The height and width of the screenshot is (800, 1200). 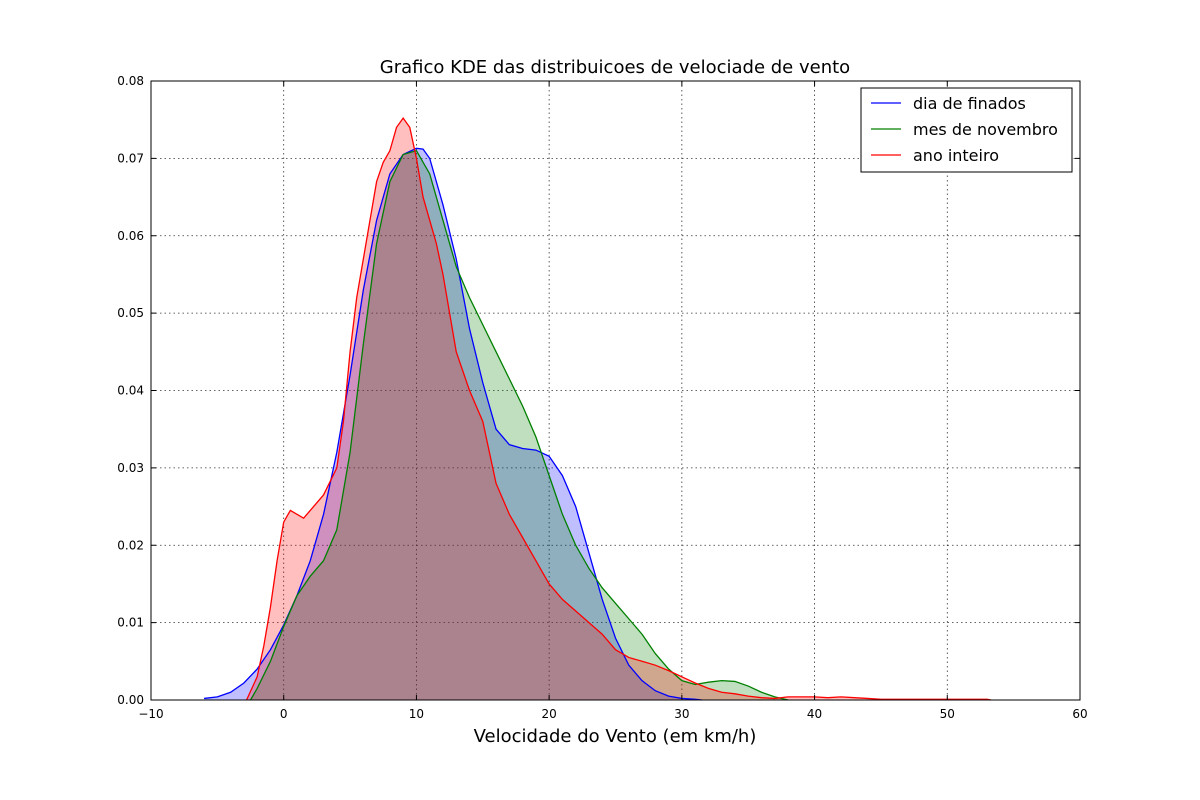 I want to click on y-tick-label: 0.07, so click(x=130, y=158).